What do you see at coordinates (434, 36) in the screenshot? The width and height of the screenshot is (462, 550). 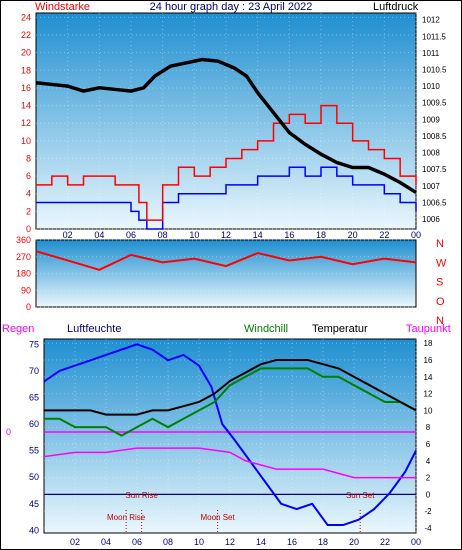 I see `right-tick-label: 1011.5` at bounding box center [434, 36].